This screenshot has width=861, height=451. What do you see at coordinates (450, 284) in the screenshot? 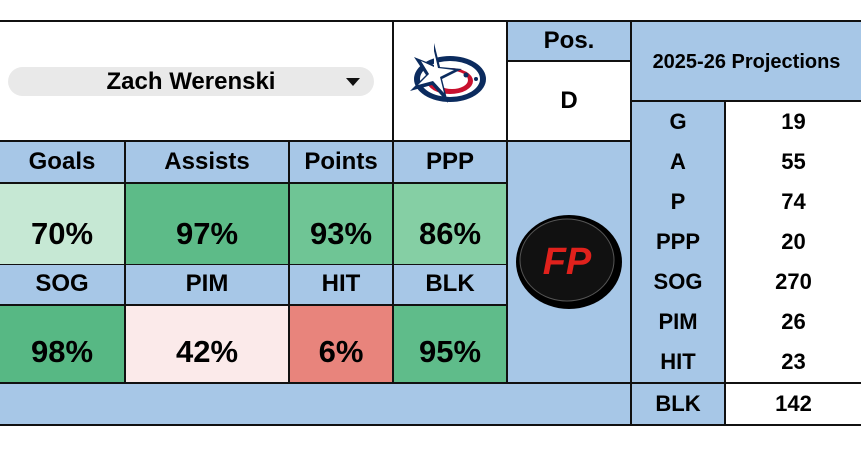
I see `blk-header: BLK` at bounding box center [450, 284].